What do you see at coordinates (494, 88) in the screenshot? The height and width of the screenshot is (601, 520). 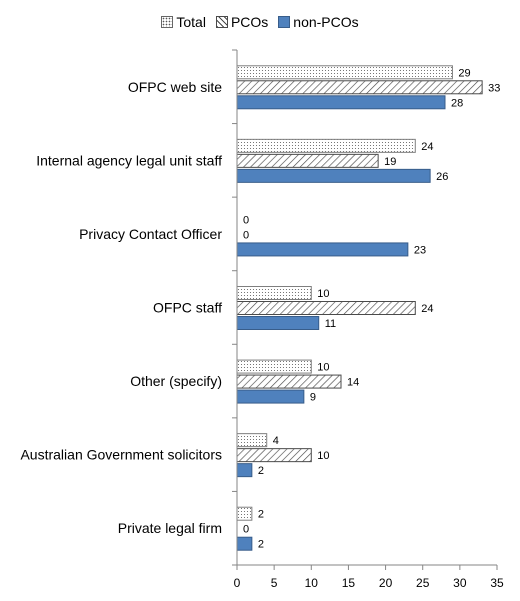 I see `data-label: 33` at bounding box center [494, 88].